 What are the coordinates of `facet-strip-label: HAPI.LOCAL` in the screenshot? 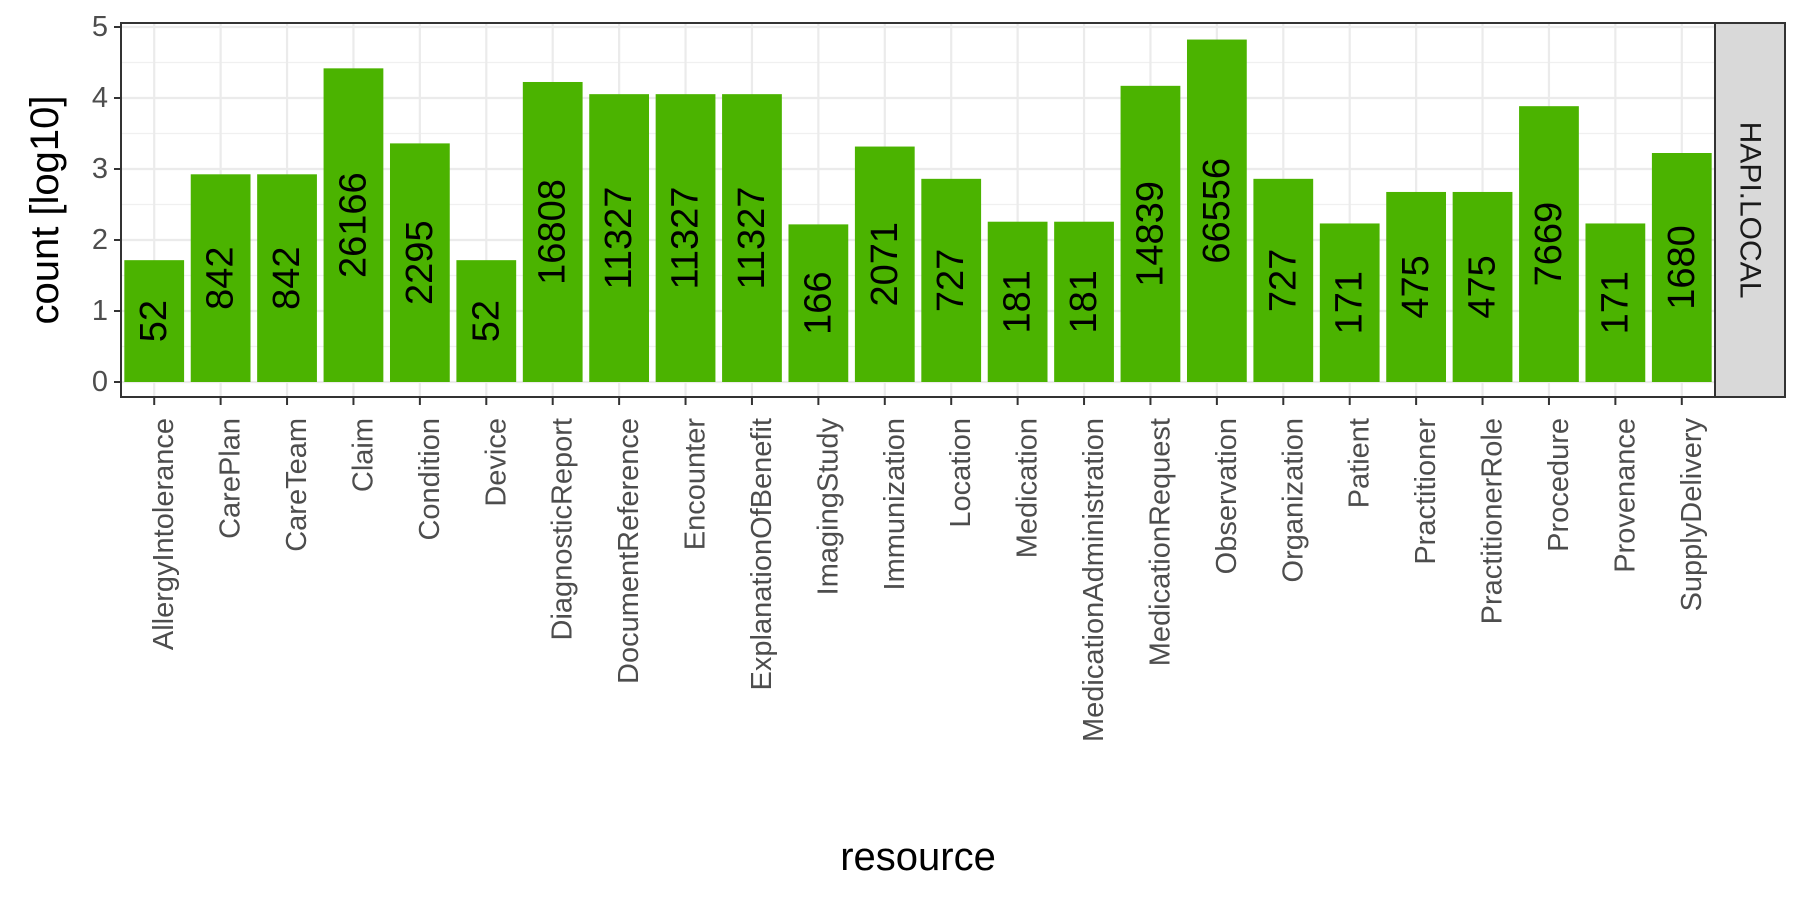 It's located at (1750, 210).